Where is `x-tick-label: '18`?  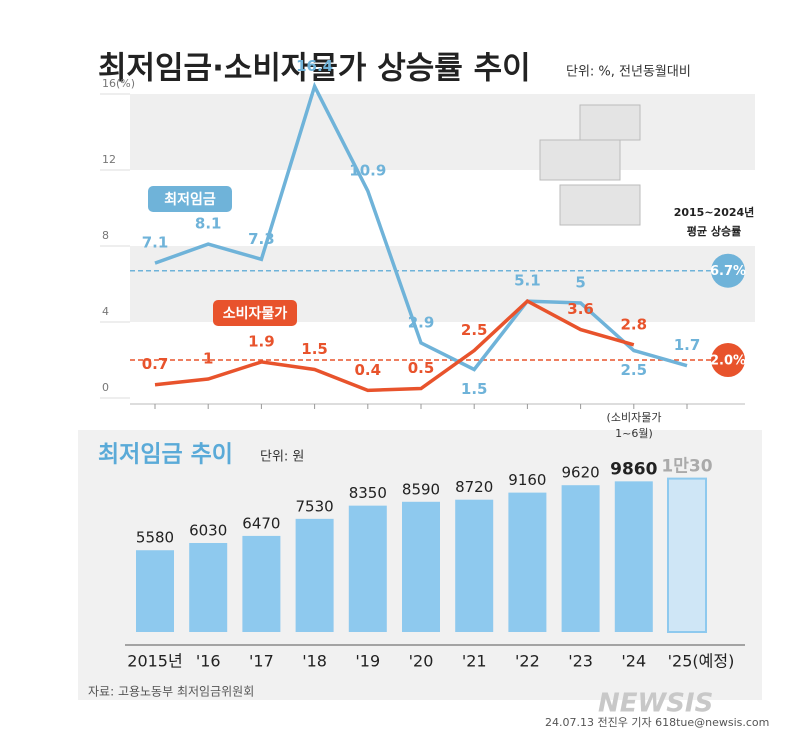
x-tick-label: '18 is located at coordinates (314, 661).